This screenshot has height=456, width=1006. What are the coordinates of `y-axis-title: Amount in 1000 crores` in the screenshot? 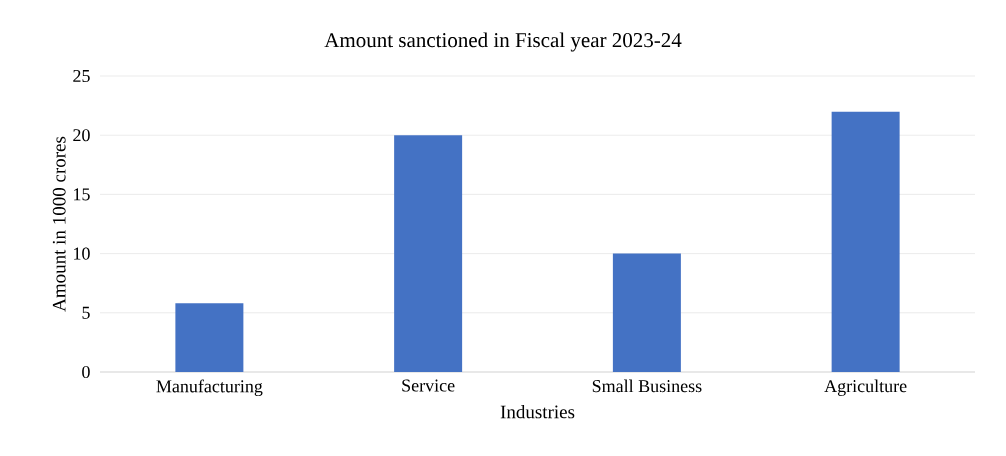 It's located at (59, 224).